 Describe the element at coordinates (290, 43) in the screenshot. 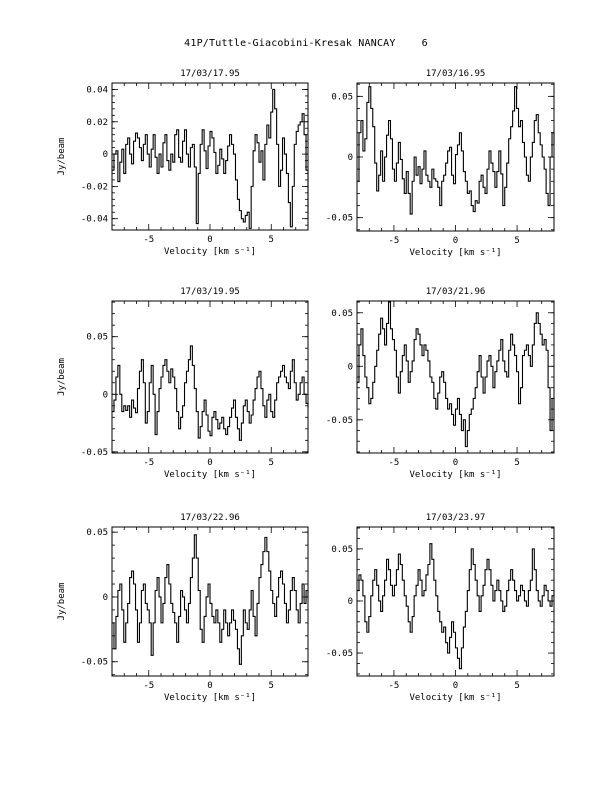

I see `page-title-text: 41P/Tuttle-Giacobini-Kresak NANCAY` at that location.